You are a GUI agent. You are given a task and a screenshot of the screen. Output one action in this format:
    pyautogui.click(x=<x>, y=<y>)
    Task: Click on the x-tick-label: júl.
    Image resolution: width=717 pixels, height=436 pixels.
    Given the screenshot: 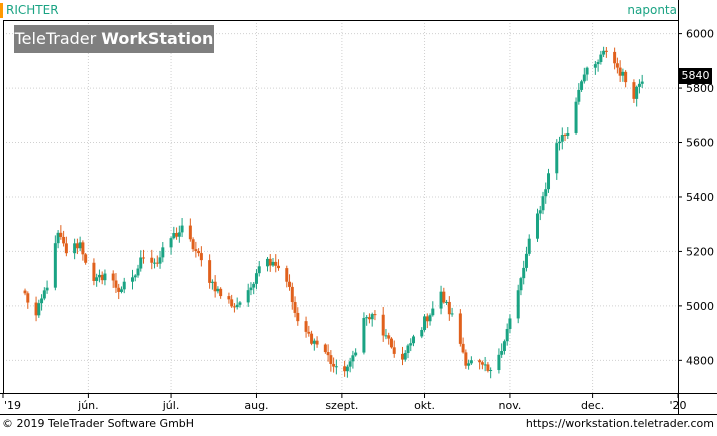 What is the action you would take?
    pyautogui.click(x=171, y=405)
    